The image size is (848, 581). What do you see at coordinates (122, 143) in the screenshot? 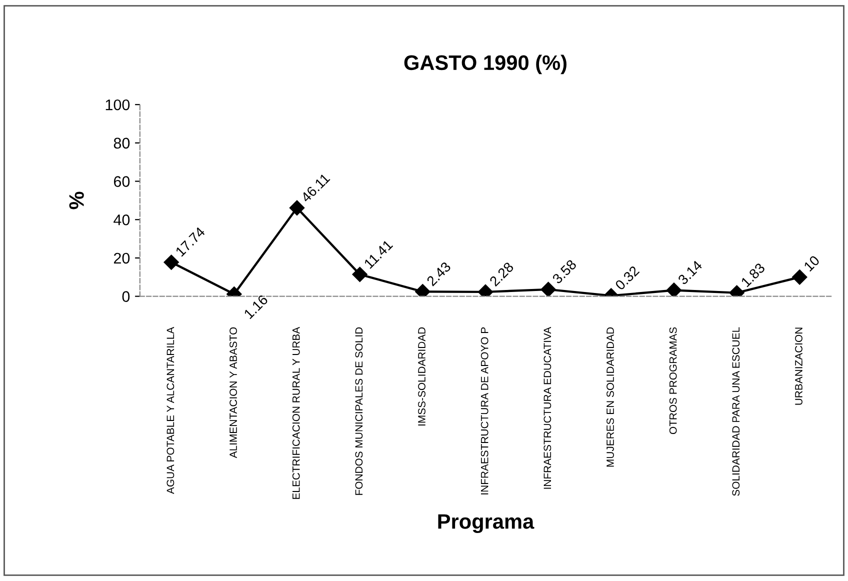
I see `y-tick-label: 80` at bounding box center [122, 143].